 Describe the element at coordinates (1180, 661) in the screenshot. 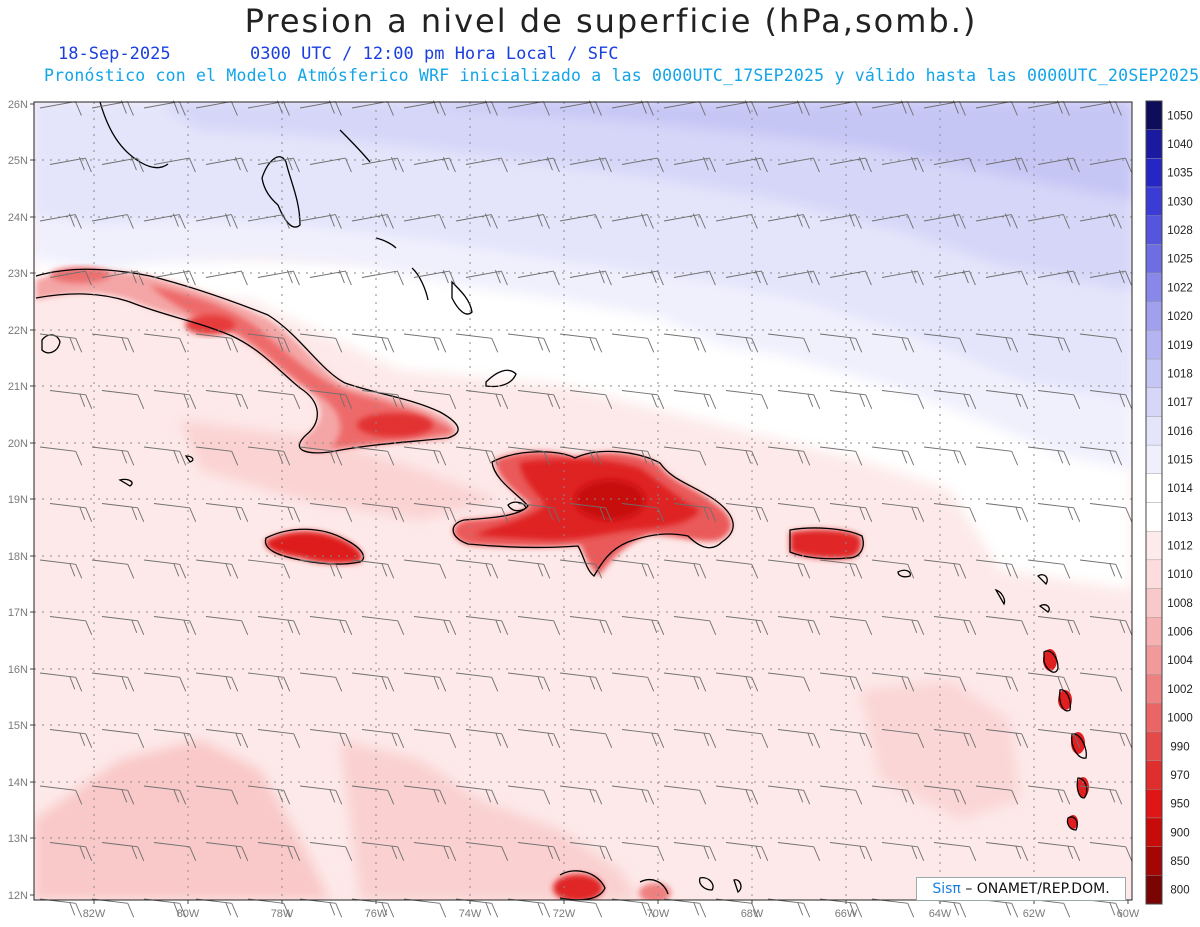

I see `legend-label: 1004` at that location.